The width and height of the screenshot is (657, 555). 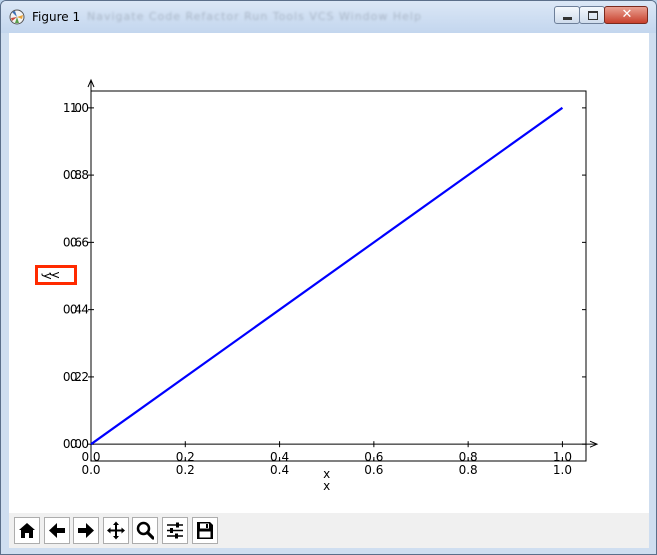 I want to click on subplots-button, so click(x=175, y=530).